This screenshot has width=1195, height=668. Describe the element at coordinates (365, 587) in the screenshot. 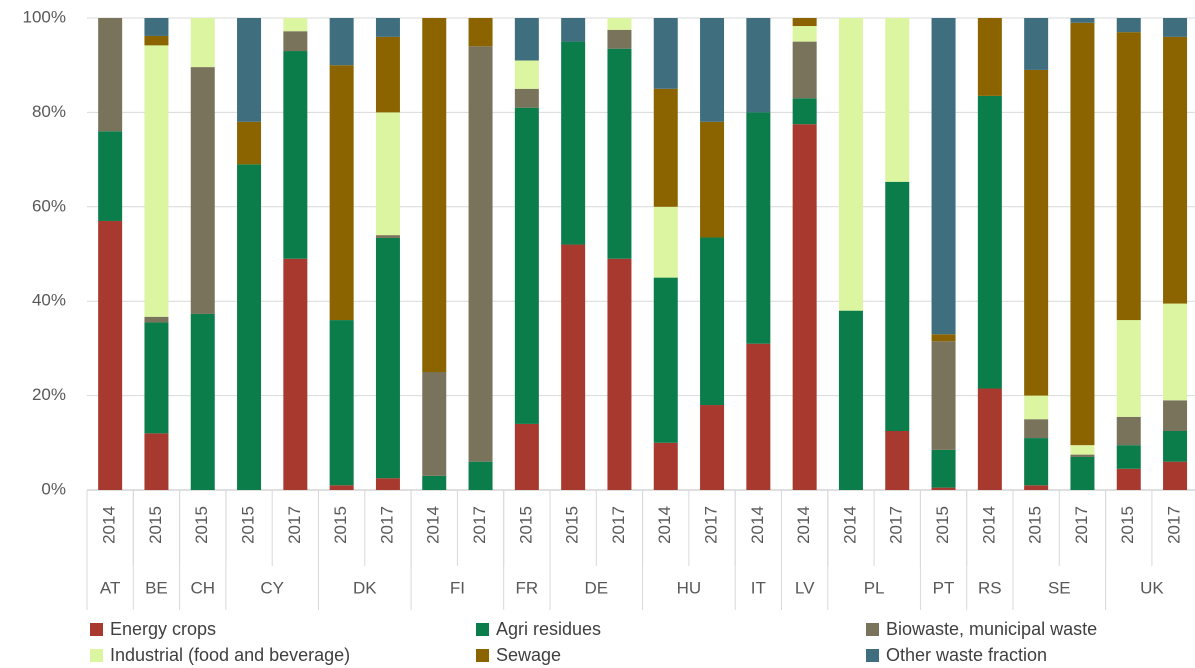

I see `group-label: DK` at that location.